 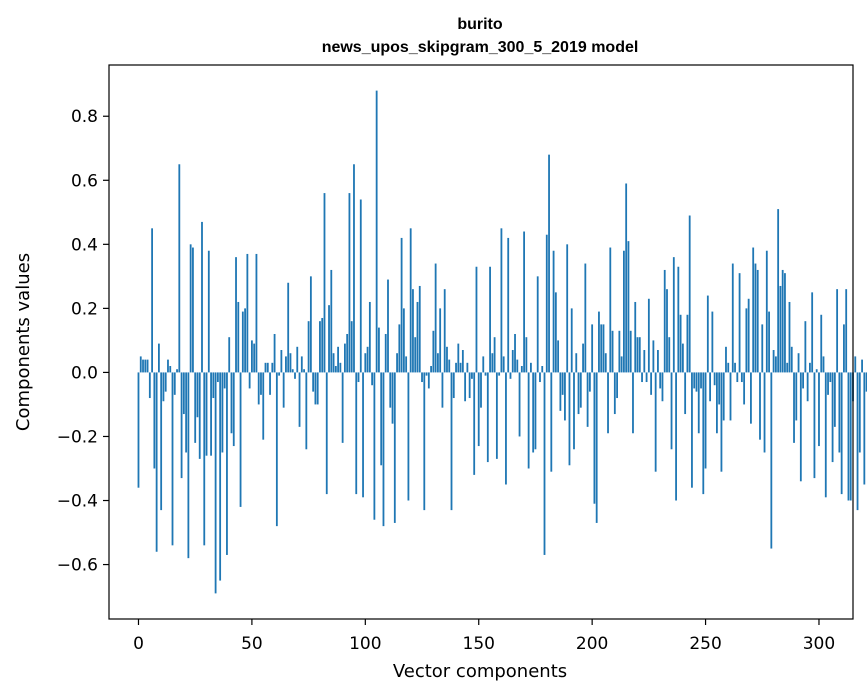 What do you see at coordinates (592, 644) in the screenshot?
I see `x-tick-label: 200` at bounding box center [592, 644].